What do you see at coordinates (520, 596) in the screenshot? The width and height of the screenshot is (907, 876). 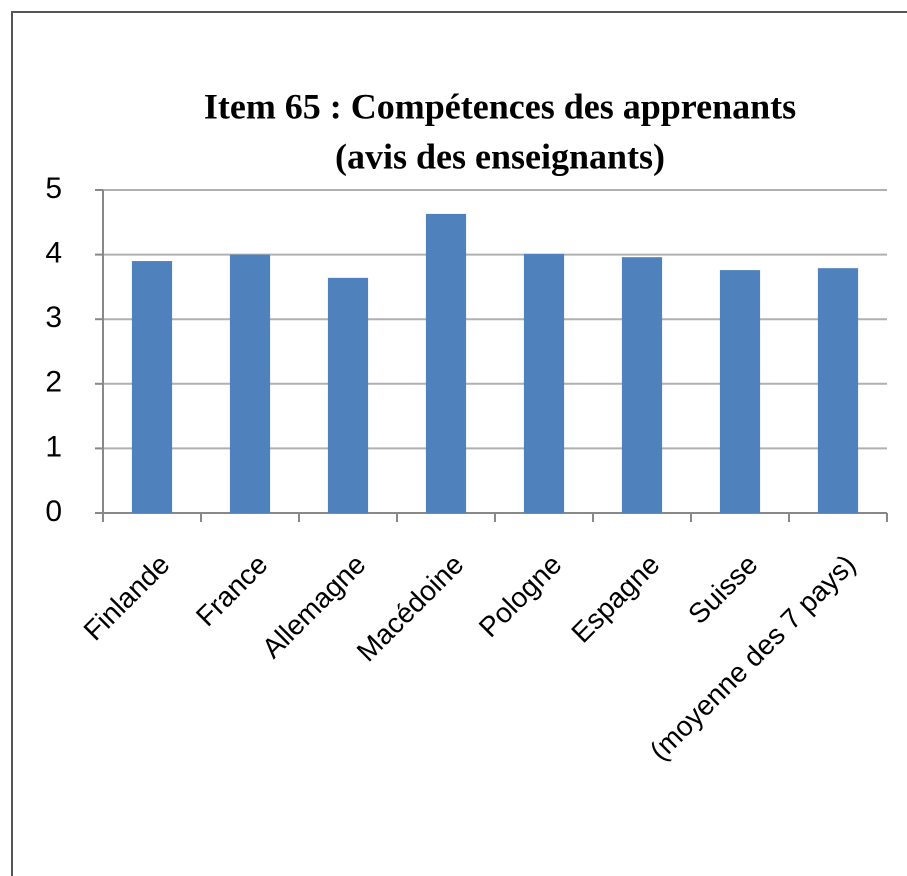 I see `x-tick-label: Pologne` at bounding box center [520, 596].